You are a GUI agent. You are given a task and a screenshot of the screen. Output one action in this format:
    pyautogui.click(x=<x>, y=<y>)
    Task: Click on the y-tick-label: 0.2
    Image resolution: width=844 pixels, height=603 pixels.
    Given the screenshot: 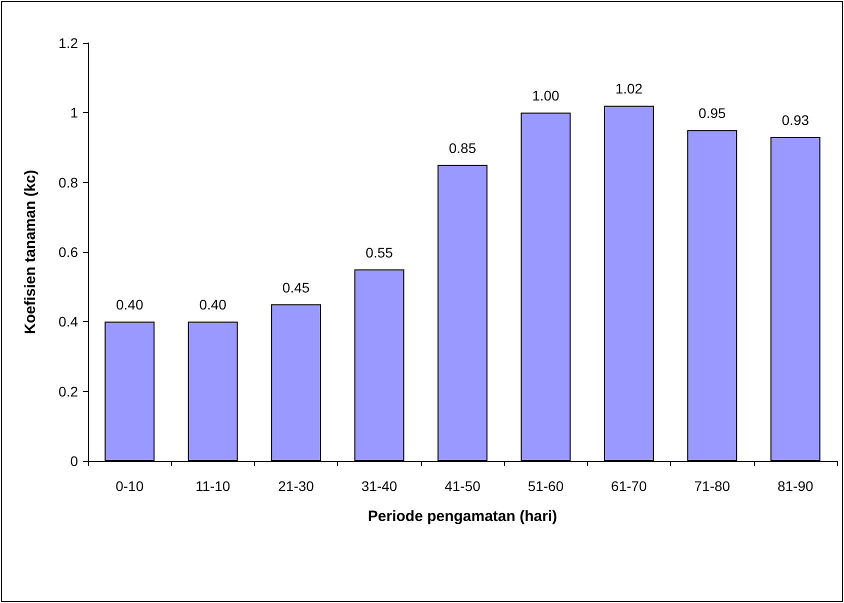 What is the action you would take?
    pyautogui.click(x=68, y=391)
    